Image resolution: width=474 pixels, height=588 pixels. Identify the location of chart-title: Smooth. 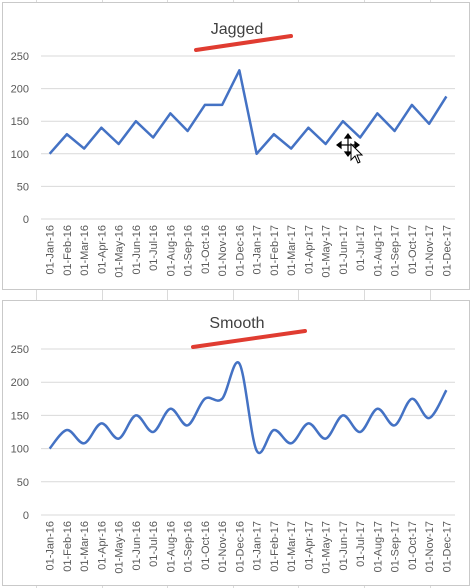
(236, 323).